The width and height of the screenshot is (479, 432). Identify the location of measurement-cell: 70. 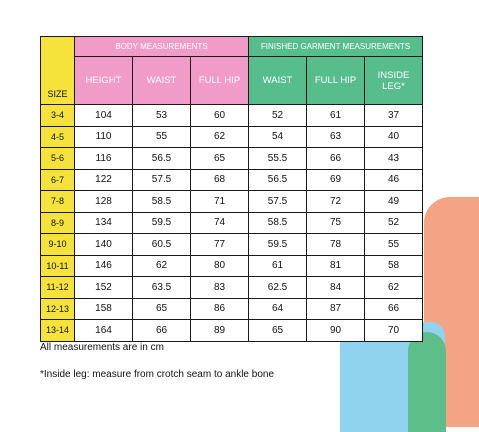
(393, 330).